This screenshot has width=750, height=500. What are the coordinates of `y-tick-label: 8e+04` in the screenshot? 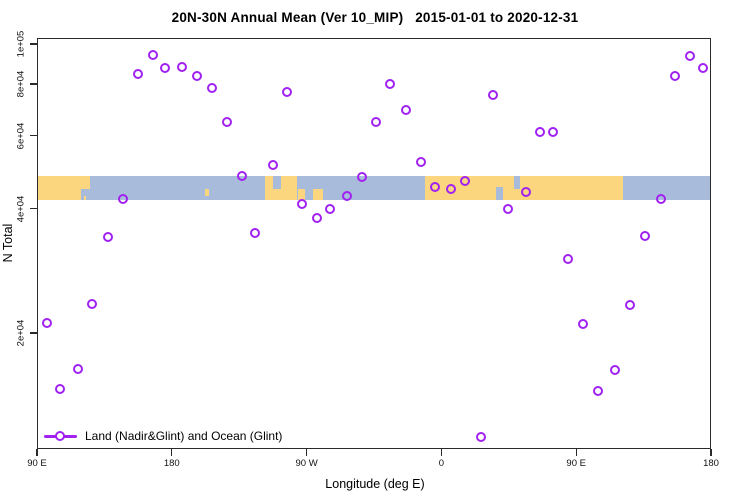 It's located at (21, 84).